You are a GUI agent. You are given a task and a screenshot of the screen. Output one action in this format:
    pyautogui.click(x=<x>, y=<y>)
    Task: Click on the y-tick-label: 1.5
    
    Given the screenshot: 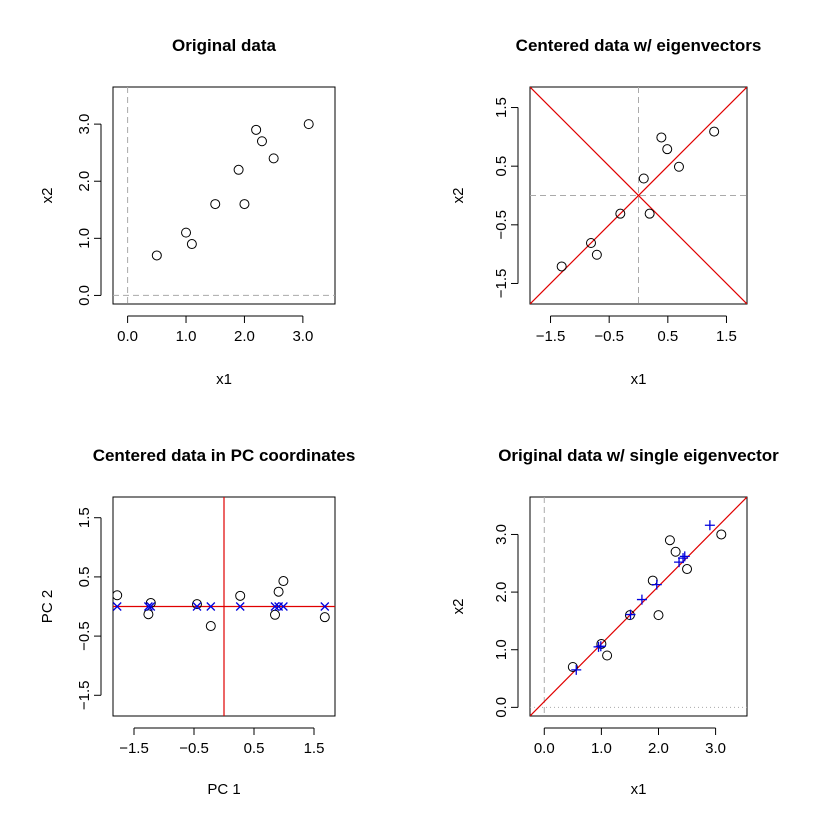 What is the action you would take?
    pyautogui.click(x=501, y=107)
    